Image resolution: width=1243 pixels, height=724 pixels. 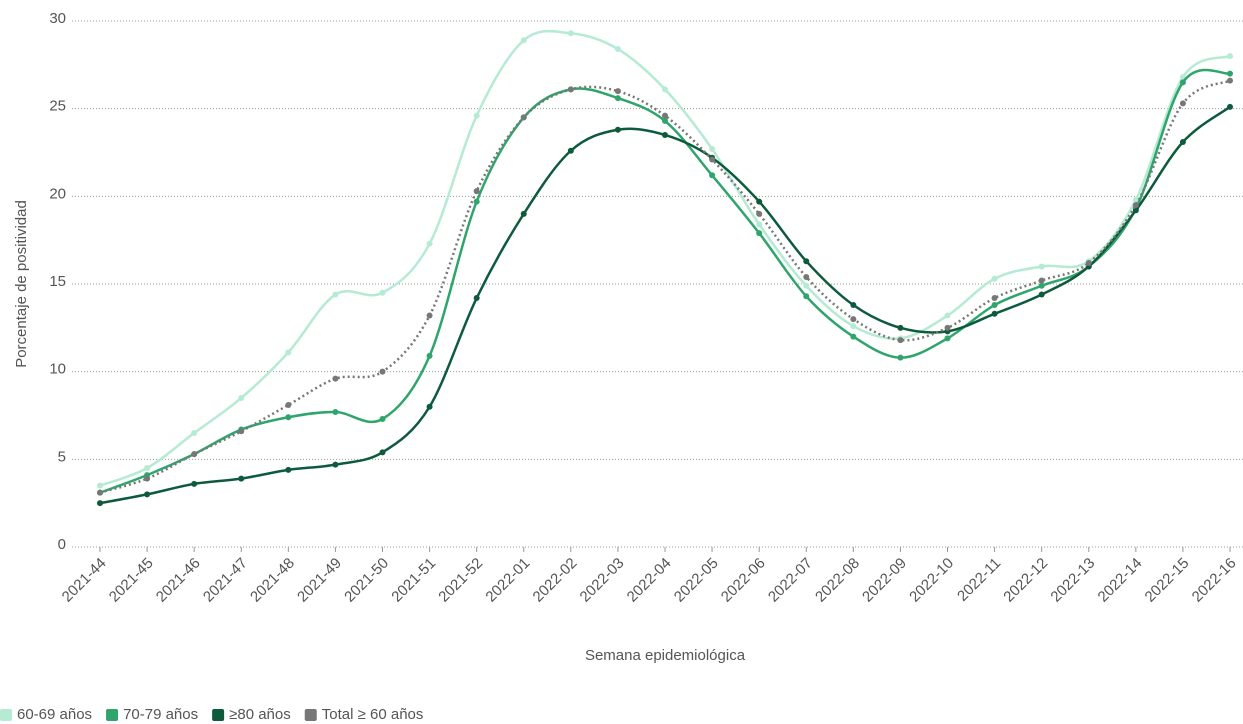 I want to click on x-tick-label: 2021-48, so click(x=272, y=580).